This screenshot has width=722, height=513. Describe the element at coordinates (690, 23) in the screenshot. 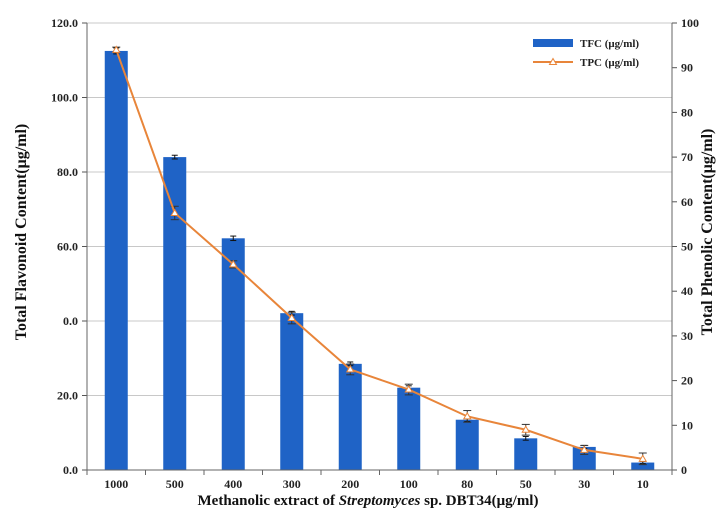

I see `y-right-tick-label: 100` at that location.